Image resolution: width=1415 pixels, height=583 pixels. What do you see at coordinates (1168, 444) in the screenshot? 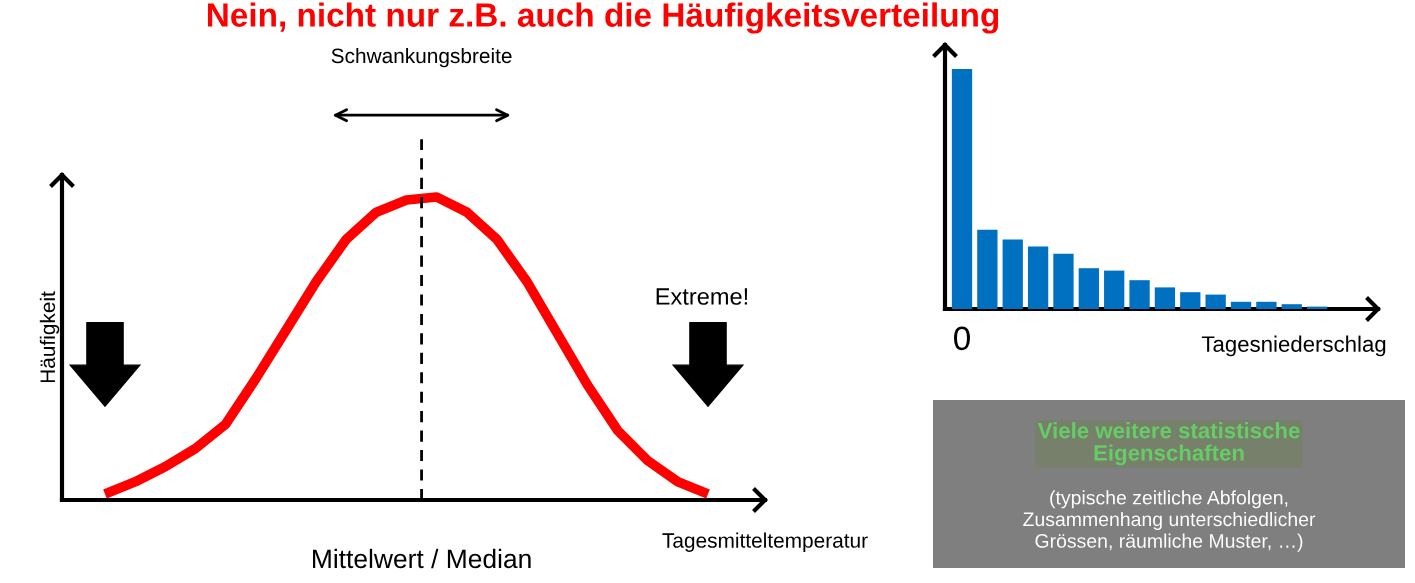
I see `text: Viele weitere statistische Eigenschaften` at bounding box center [1168, 444].